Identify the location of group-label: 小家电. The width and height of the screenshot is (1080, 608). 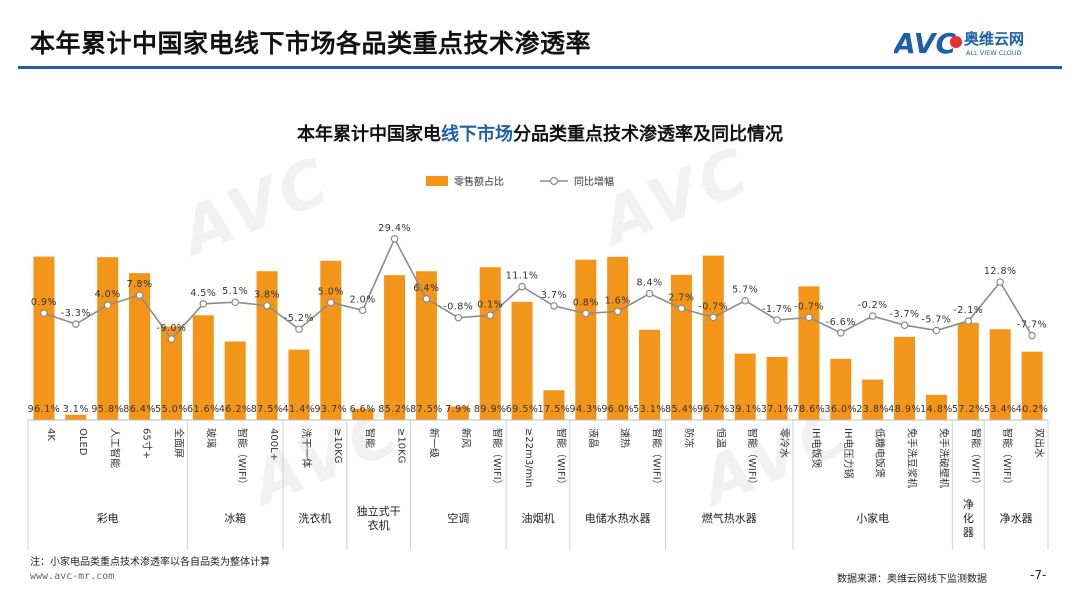
(872, 518).